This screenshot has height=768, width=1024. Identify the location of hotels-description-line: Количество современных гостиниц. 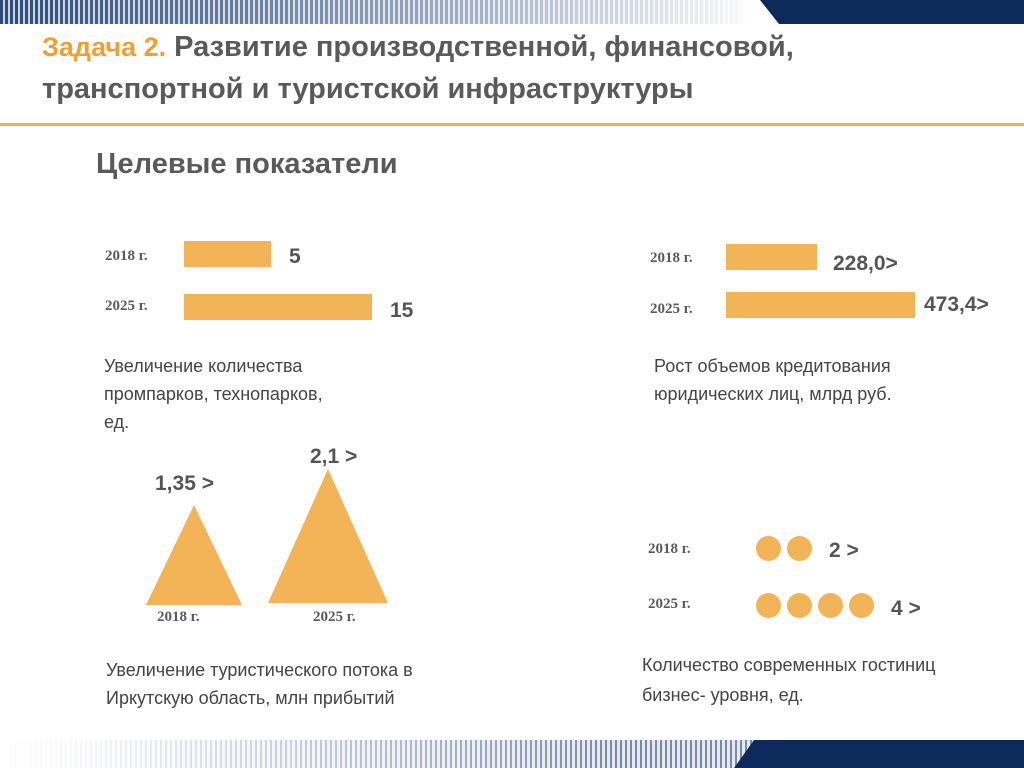
(789, 665).